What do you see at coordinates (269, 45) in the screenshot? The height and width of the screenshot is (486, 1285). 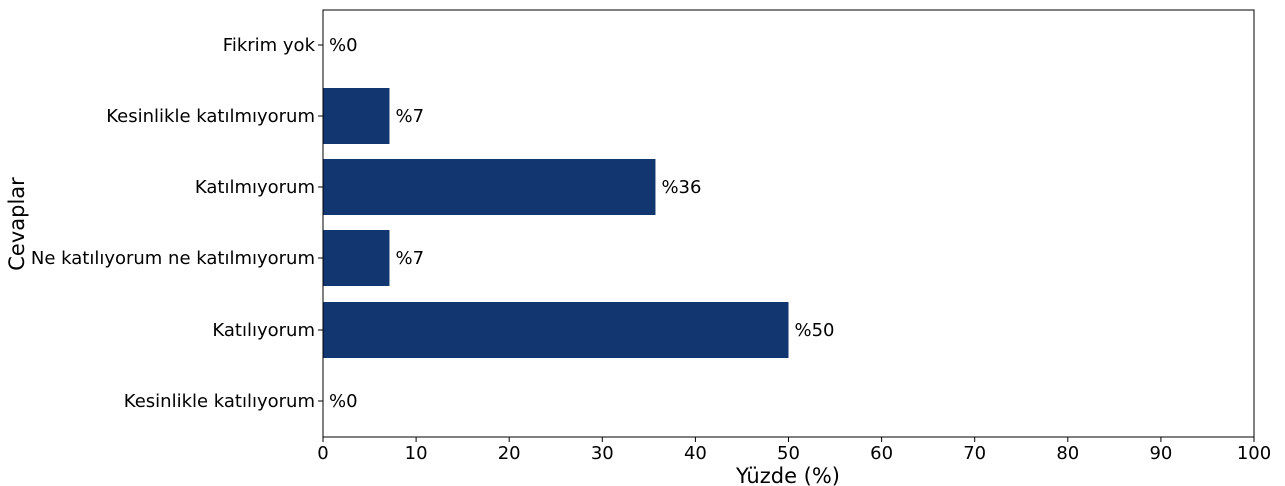 I see `category-label-5: Fikrim yok` at bounding box center [269, 45].